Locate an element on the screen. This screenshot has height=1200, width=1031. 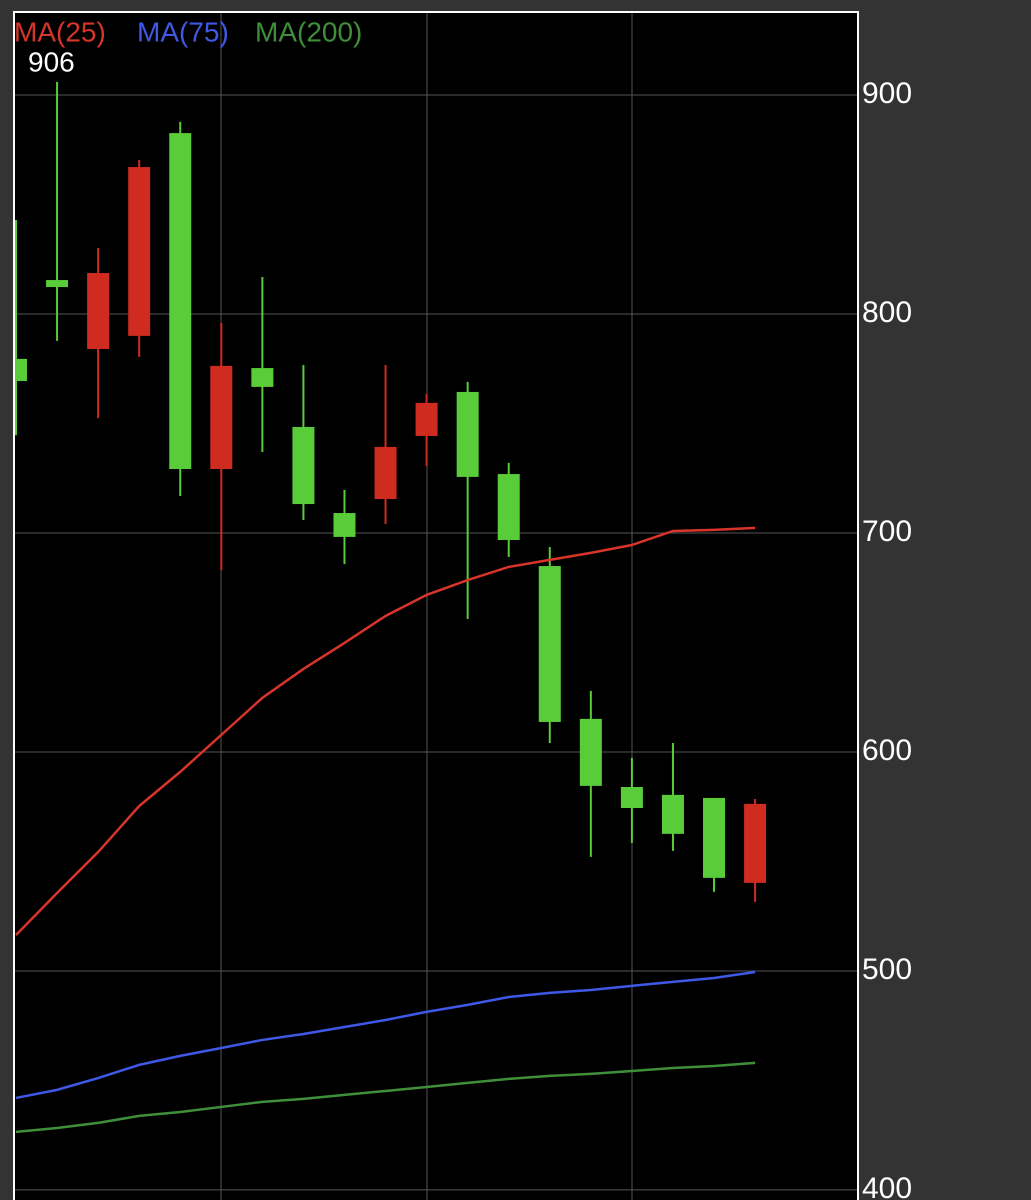
y-tick-label: 400 is located at coordinates (887, 1186).